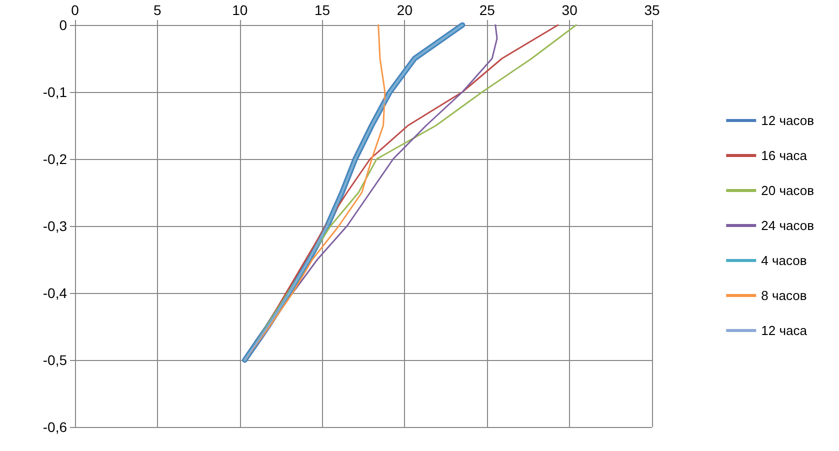 This screenshot has height=451, width=839. I want to click on legend-label: 12 часа, so click(784, 330).